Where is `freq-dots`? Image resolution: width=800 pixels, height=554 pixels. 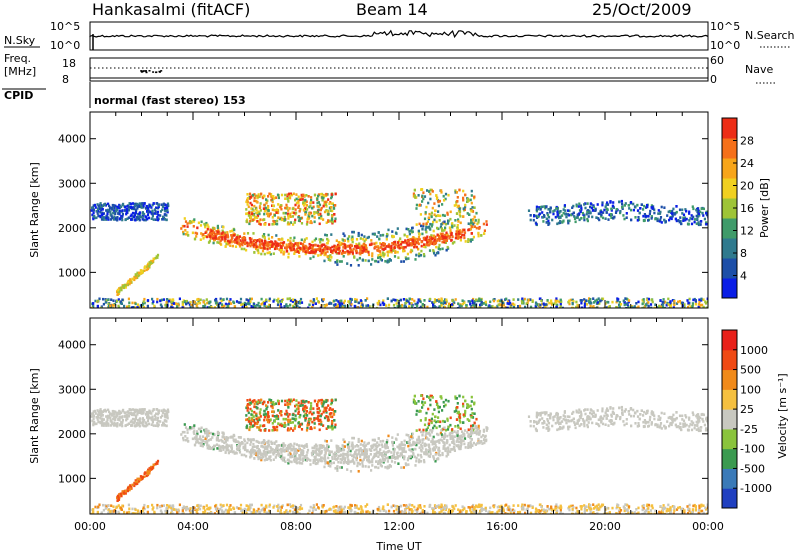 freq-dots is located at coordinates (151, 72).